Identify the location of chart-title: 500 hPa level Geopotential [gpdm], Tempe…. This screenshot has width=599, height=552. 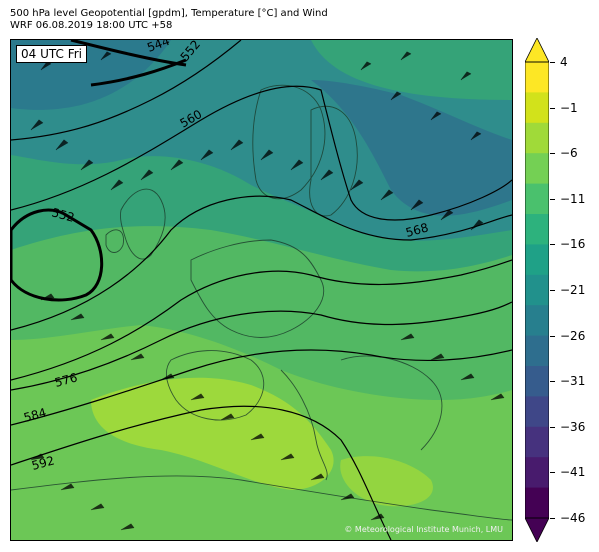
(169, 20).